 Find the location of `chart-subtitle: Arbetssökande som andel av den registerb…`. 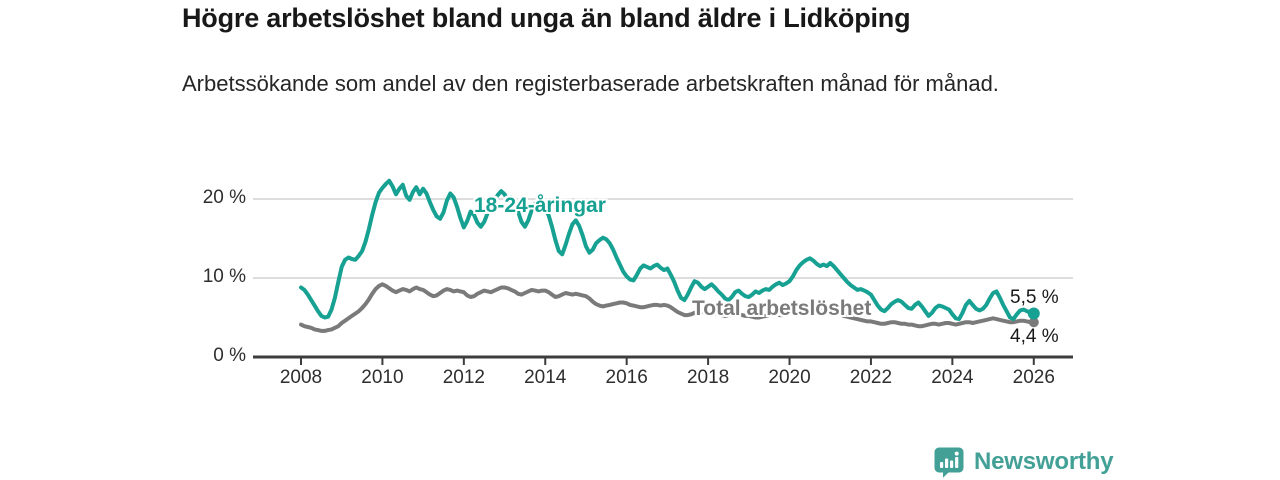

chart-subtitle: Arbetssökande som andel av den registerb… is located at coordinates (590, 83).